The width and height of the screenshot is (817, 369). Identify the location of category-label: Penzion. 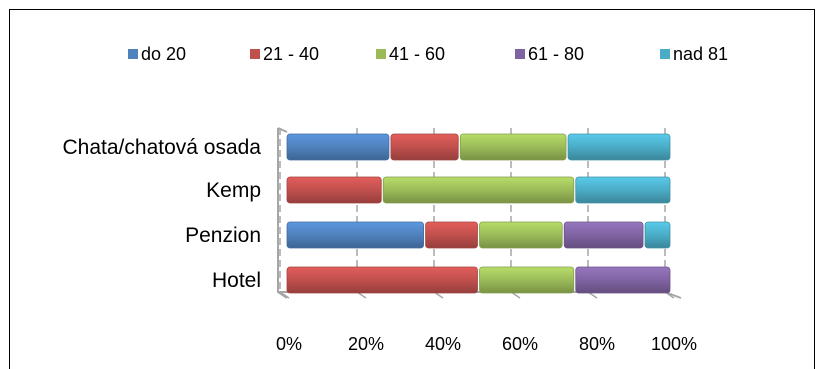
(223, 235).